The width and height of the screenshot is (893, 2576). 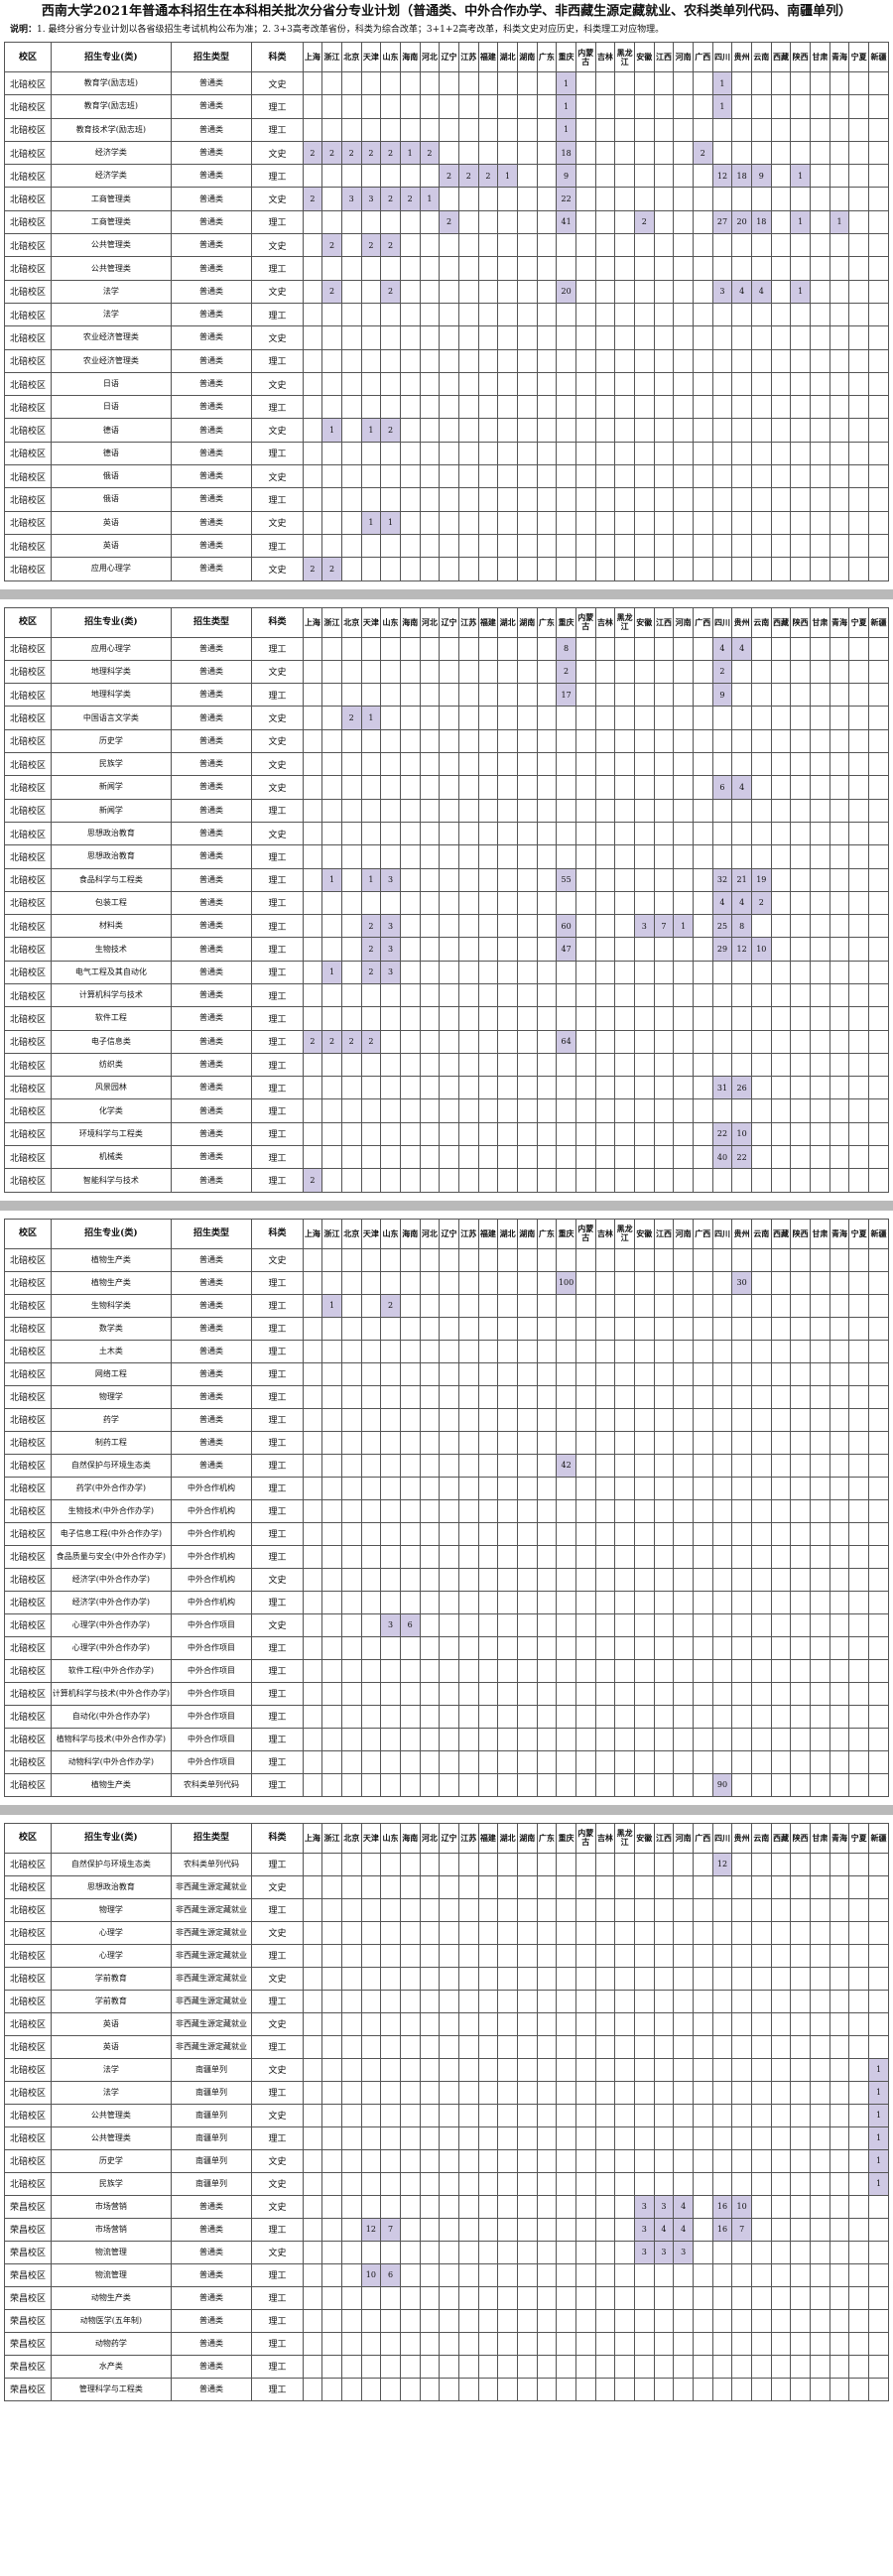 What do you see at coordinates (800, 1234) in the screenshot?
I see `header-province: 陕西` at bounding box center [800, 1234].